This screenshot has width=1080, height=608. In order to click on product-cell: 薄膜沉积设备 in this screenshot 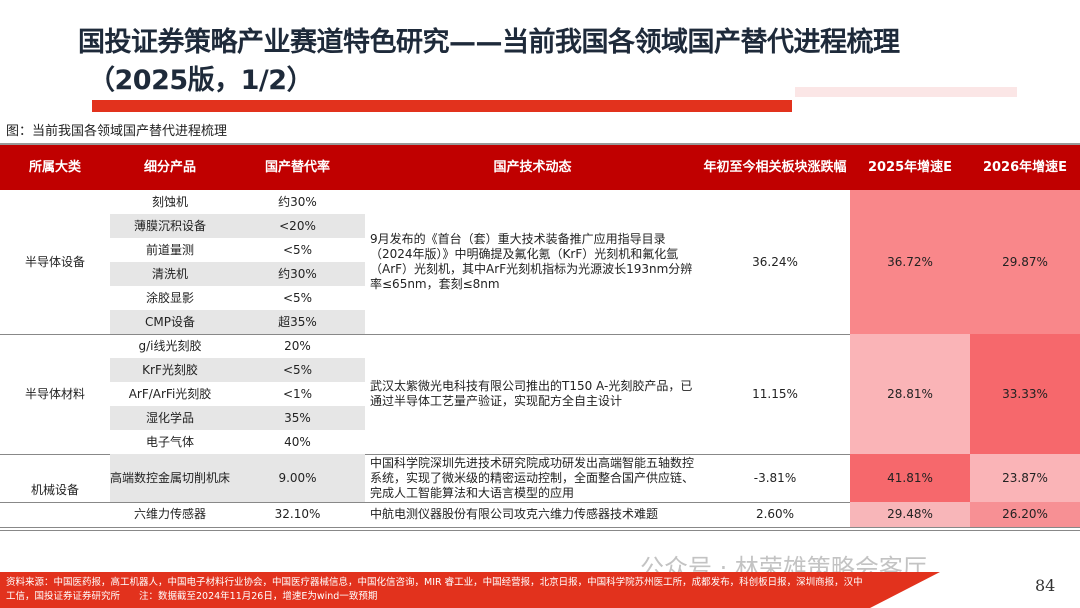, I will do `click(170, 226)`.